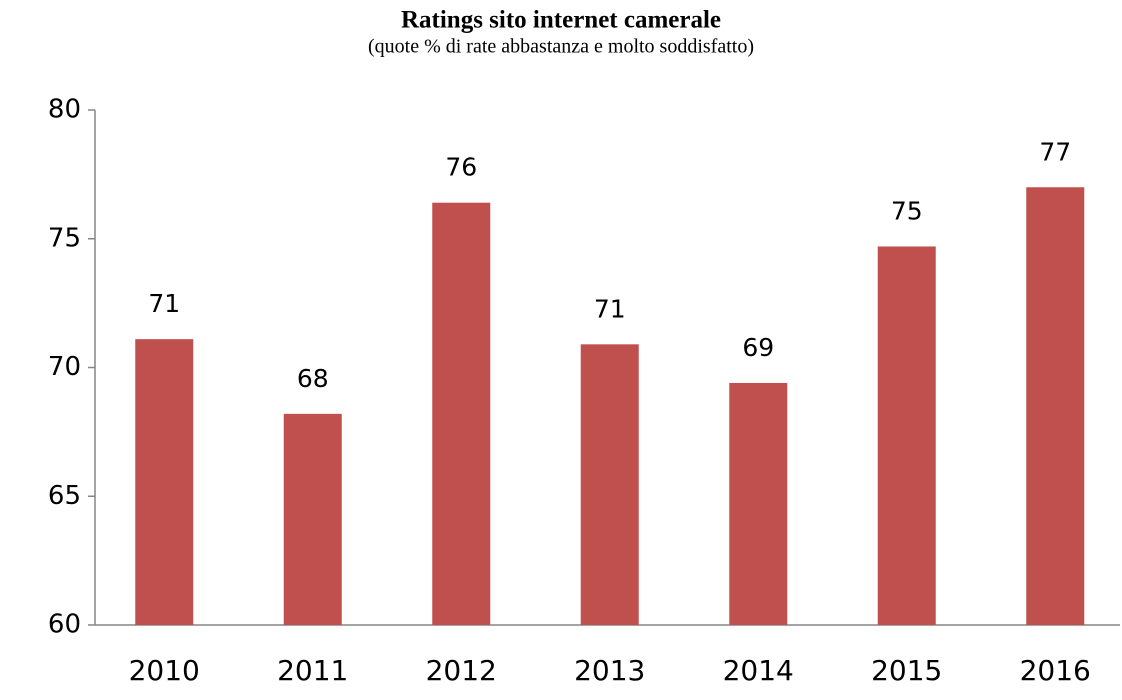 This screenshot has height=700, width=1122. I want to click on chart-title: Ratings sito internet camerale, so click(561, 20).